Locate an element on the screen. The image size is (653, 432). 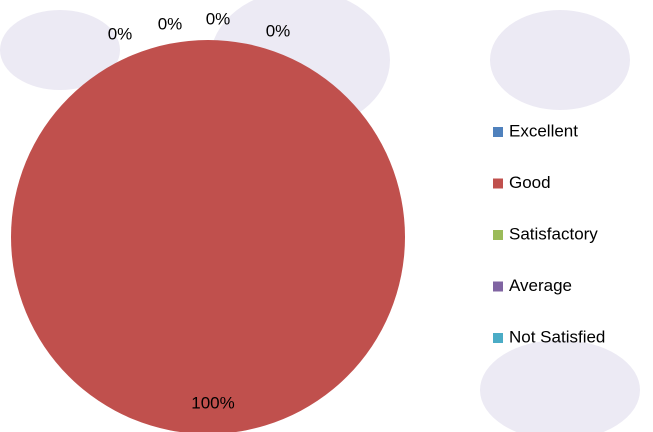
legend-label: Satisfactory is located at coordinates (553, 233).